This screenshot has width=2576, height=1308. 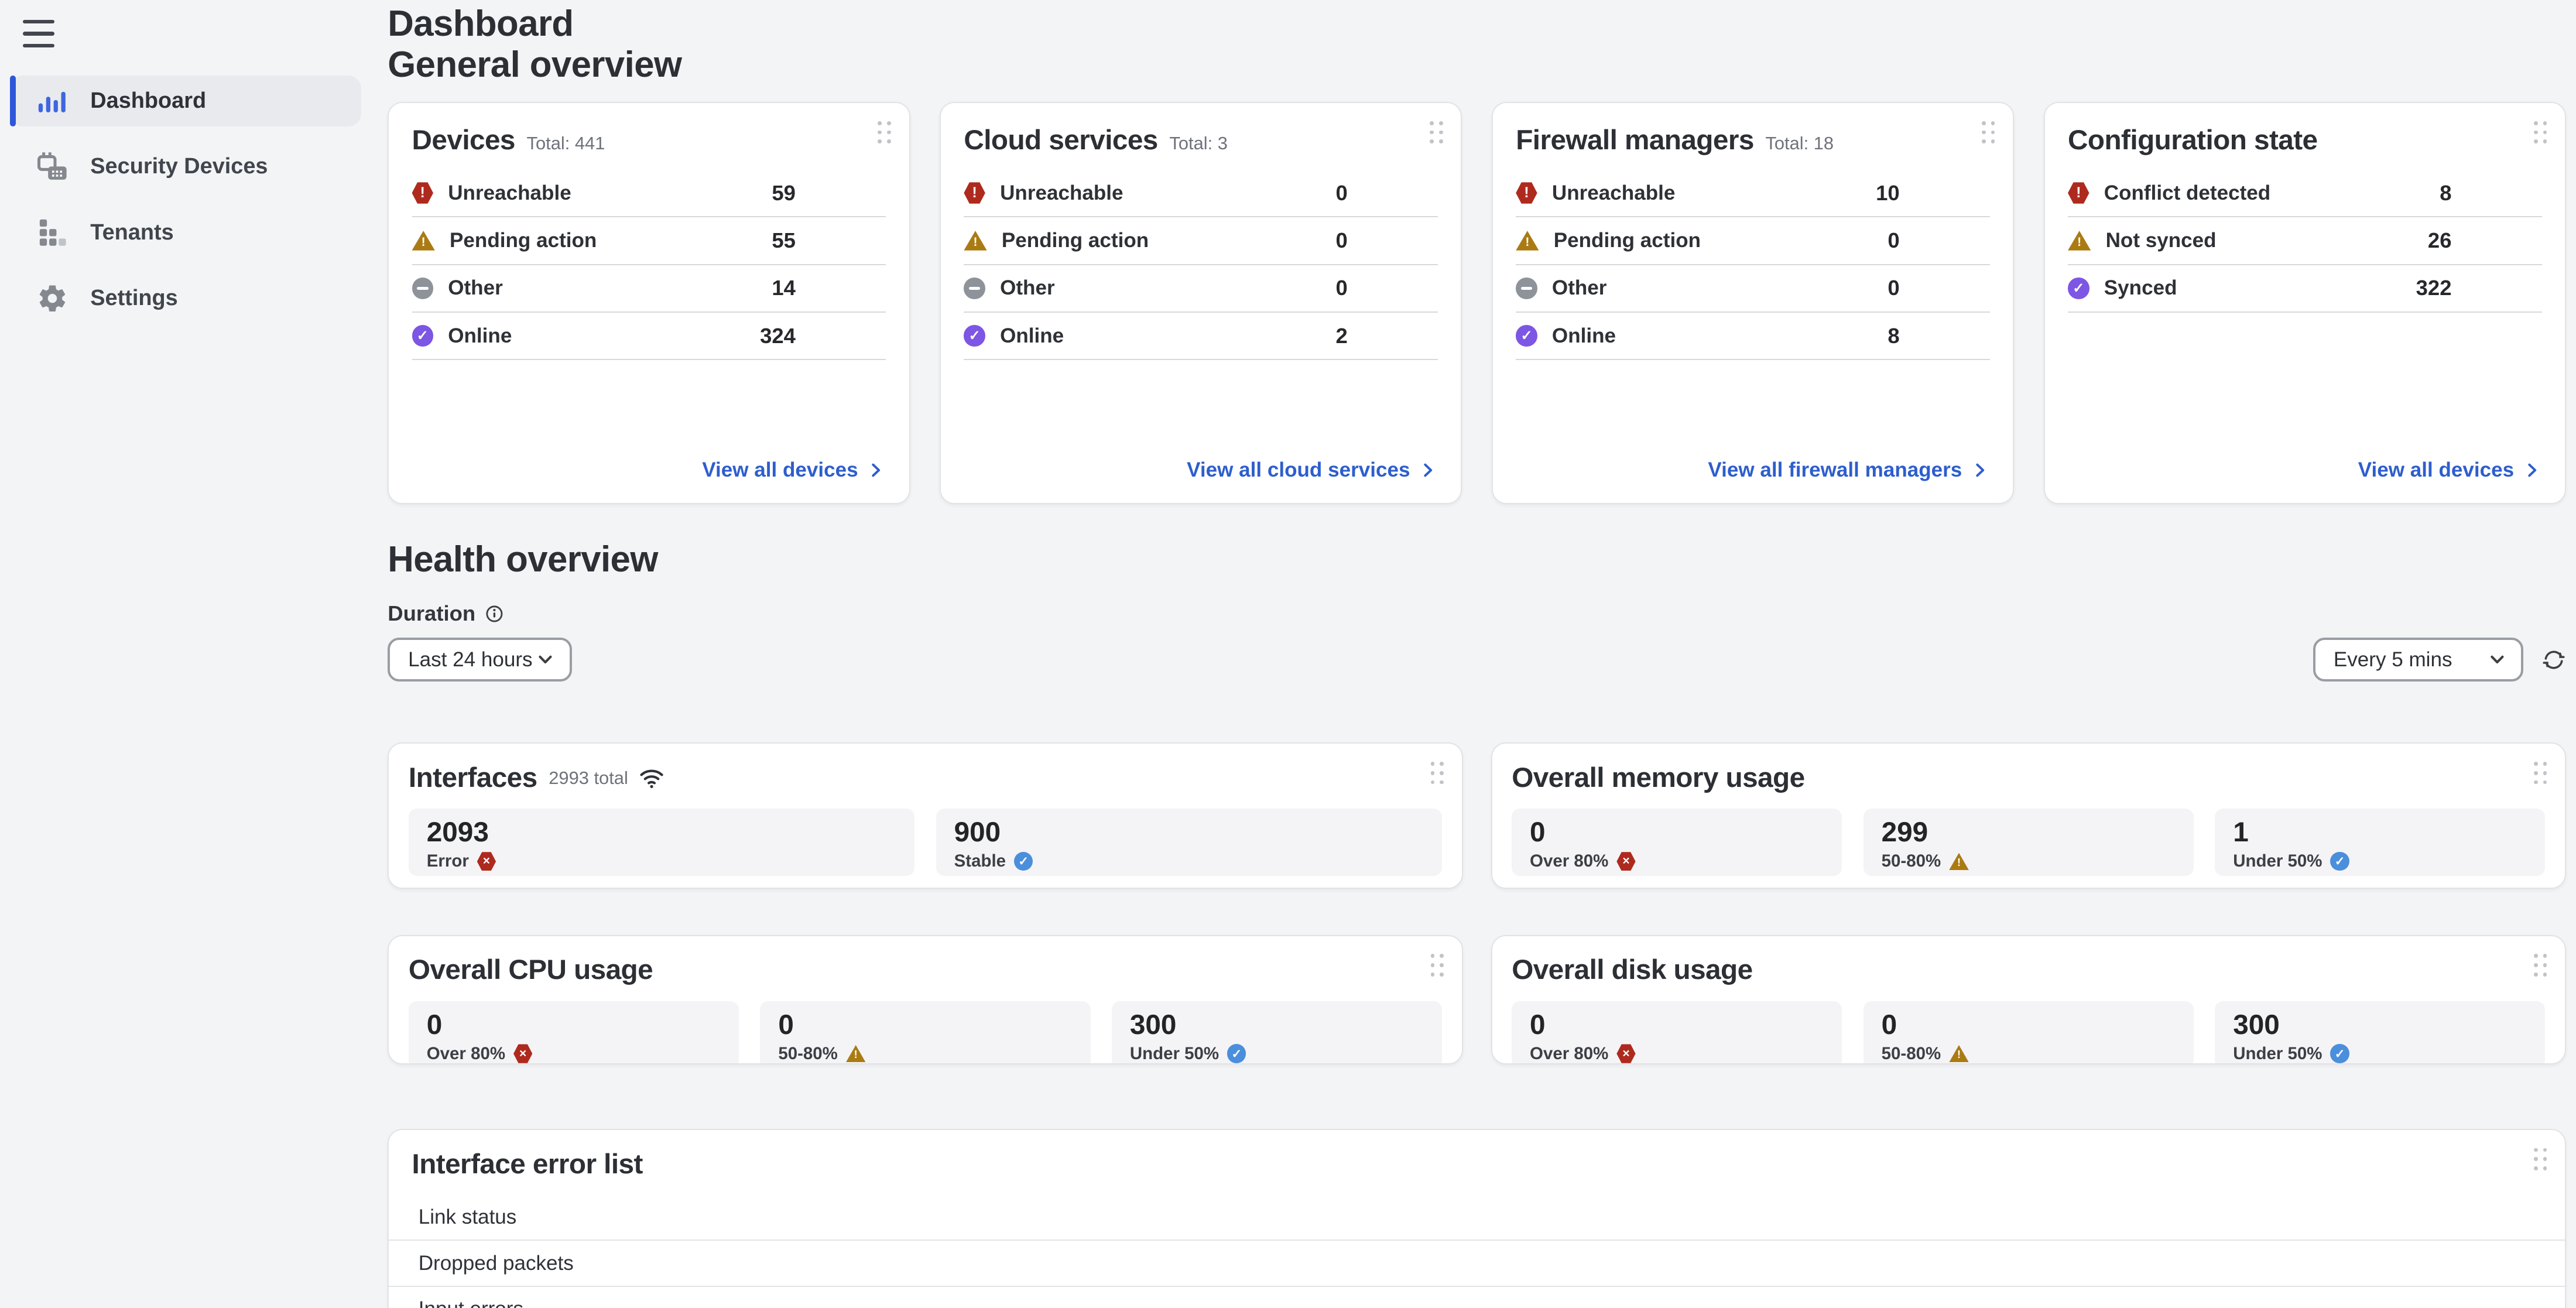 What do you see at coordinates (1894, 335) in the screenshot?
I see `status-count: 8` at bounding box center [1894, 335].